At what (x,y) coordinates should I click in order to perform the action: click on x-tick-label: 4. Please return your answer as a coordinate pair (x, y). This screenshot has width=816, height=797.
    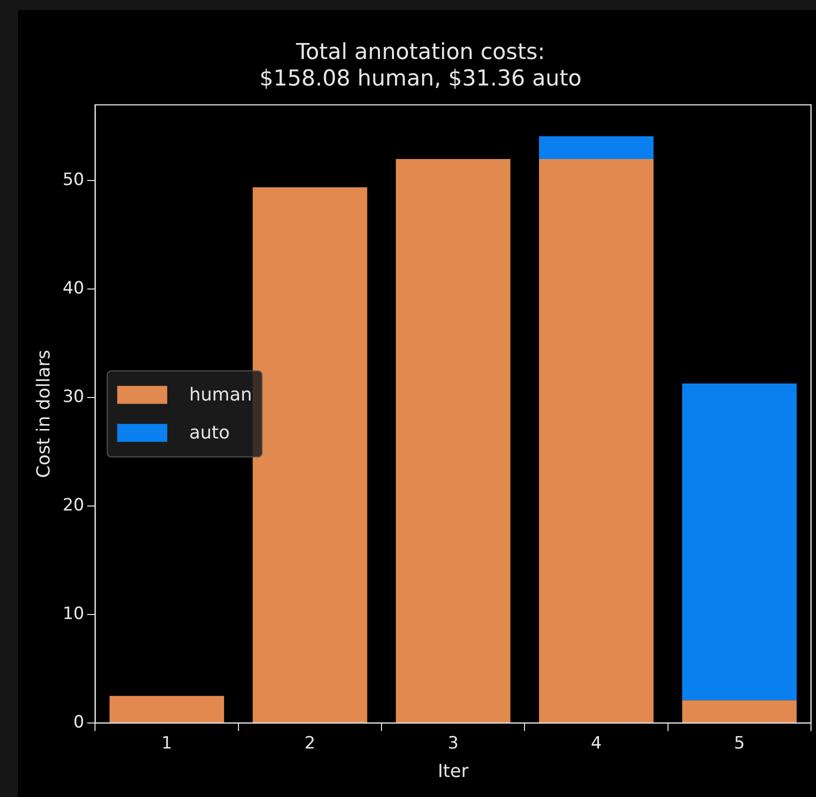
    Looking at the image, I should click on (596, 744).